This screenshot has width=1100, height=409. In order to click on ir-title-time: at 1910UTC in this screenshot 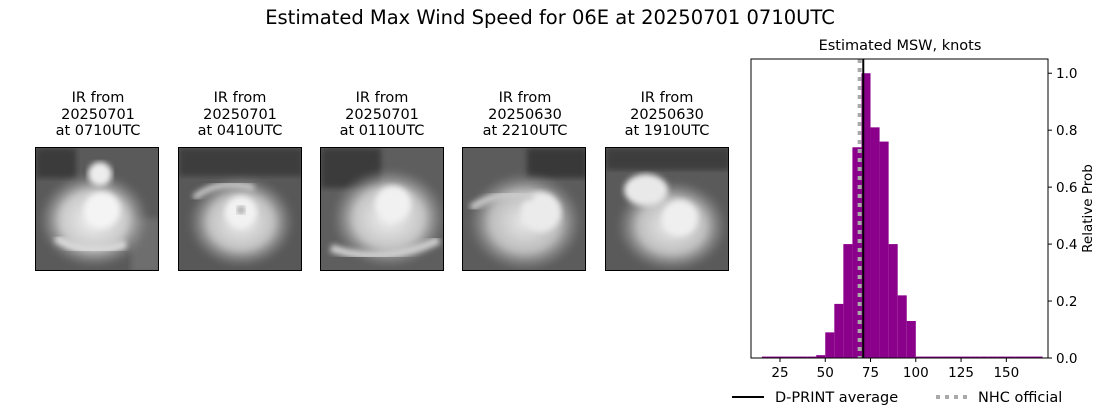, I will do `click(667, 131)`.